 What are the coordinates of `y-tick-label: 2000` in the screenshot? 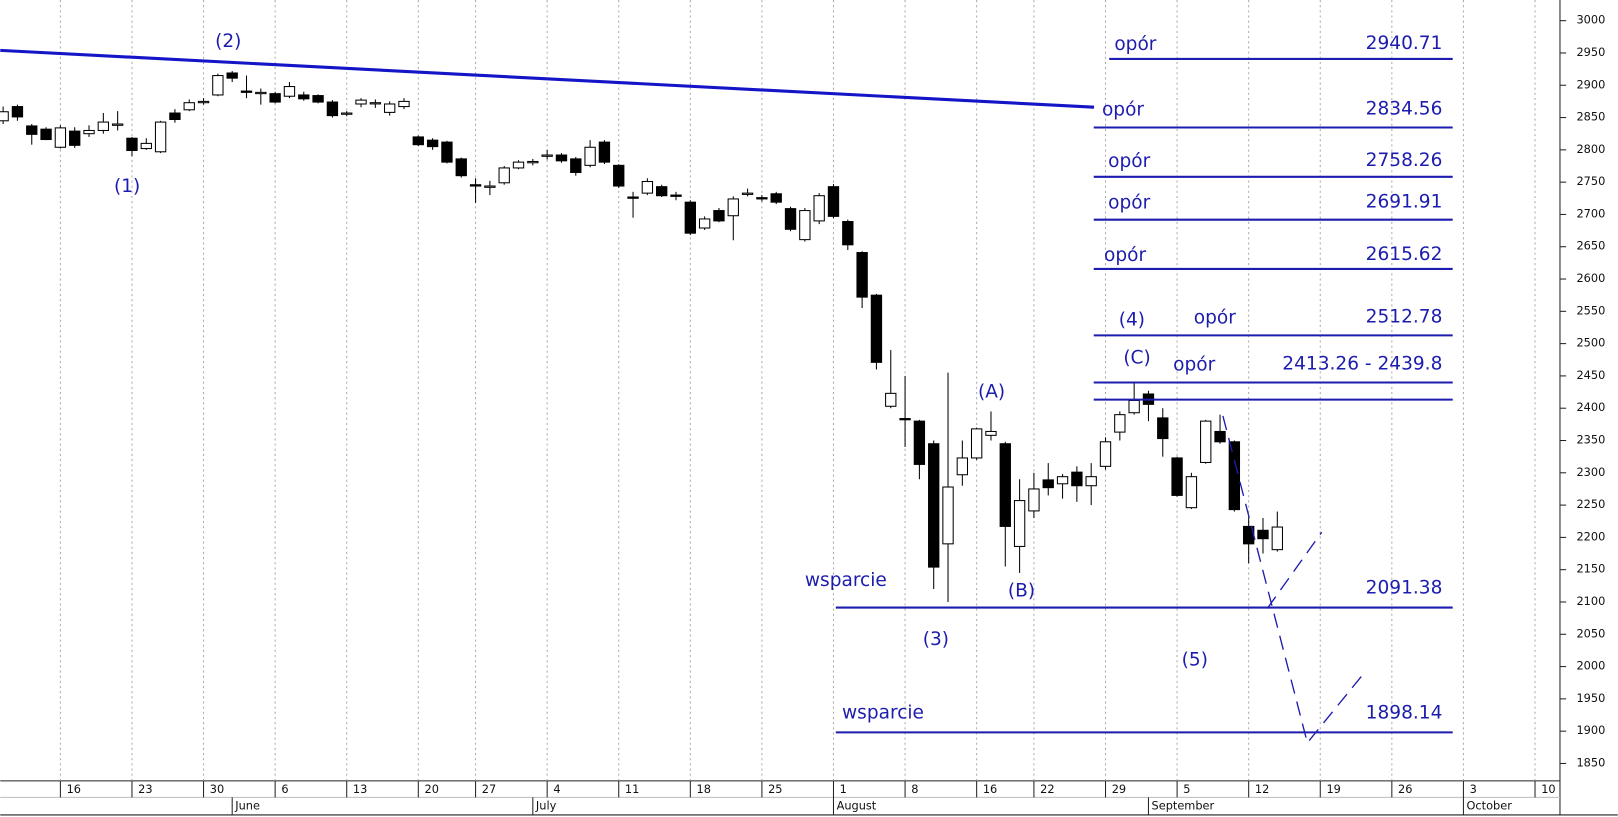 It's located at (1590, 666).